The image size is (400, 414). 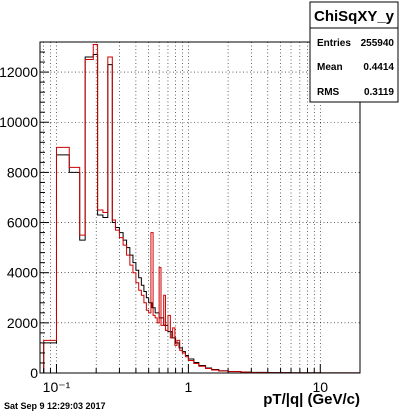 I want to click on y-tick-labels: 2000 4000 6000 8000 10000 12000 0, so click(x=19, y=222).